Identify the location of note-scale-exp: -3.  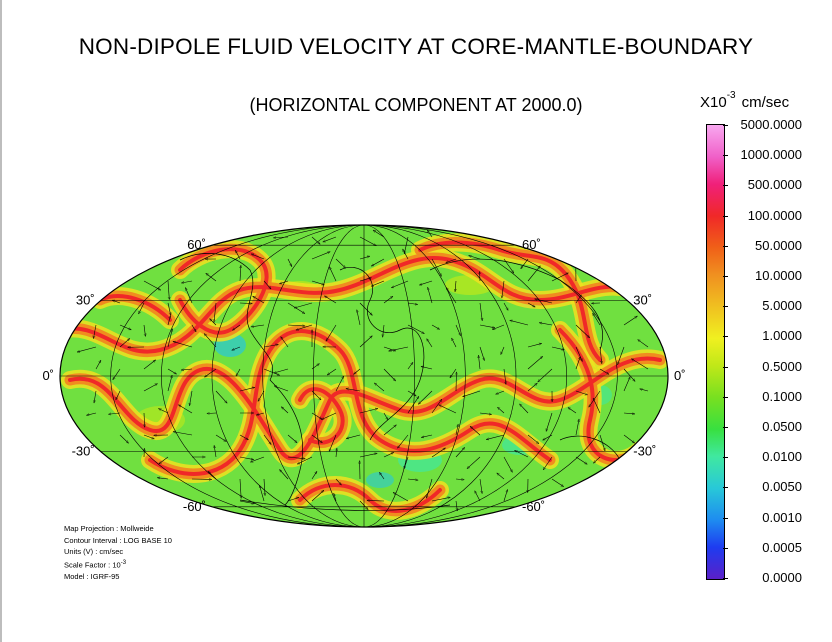
(123, 562).